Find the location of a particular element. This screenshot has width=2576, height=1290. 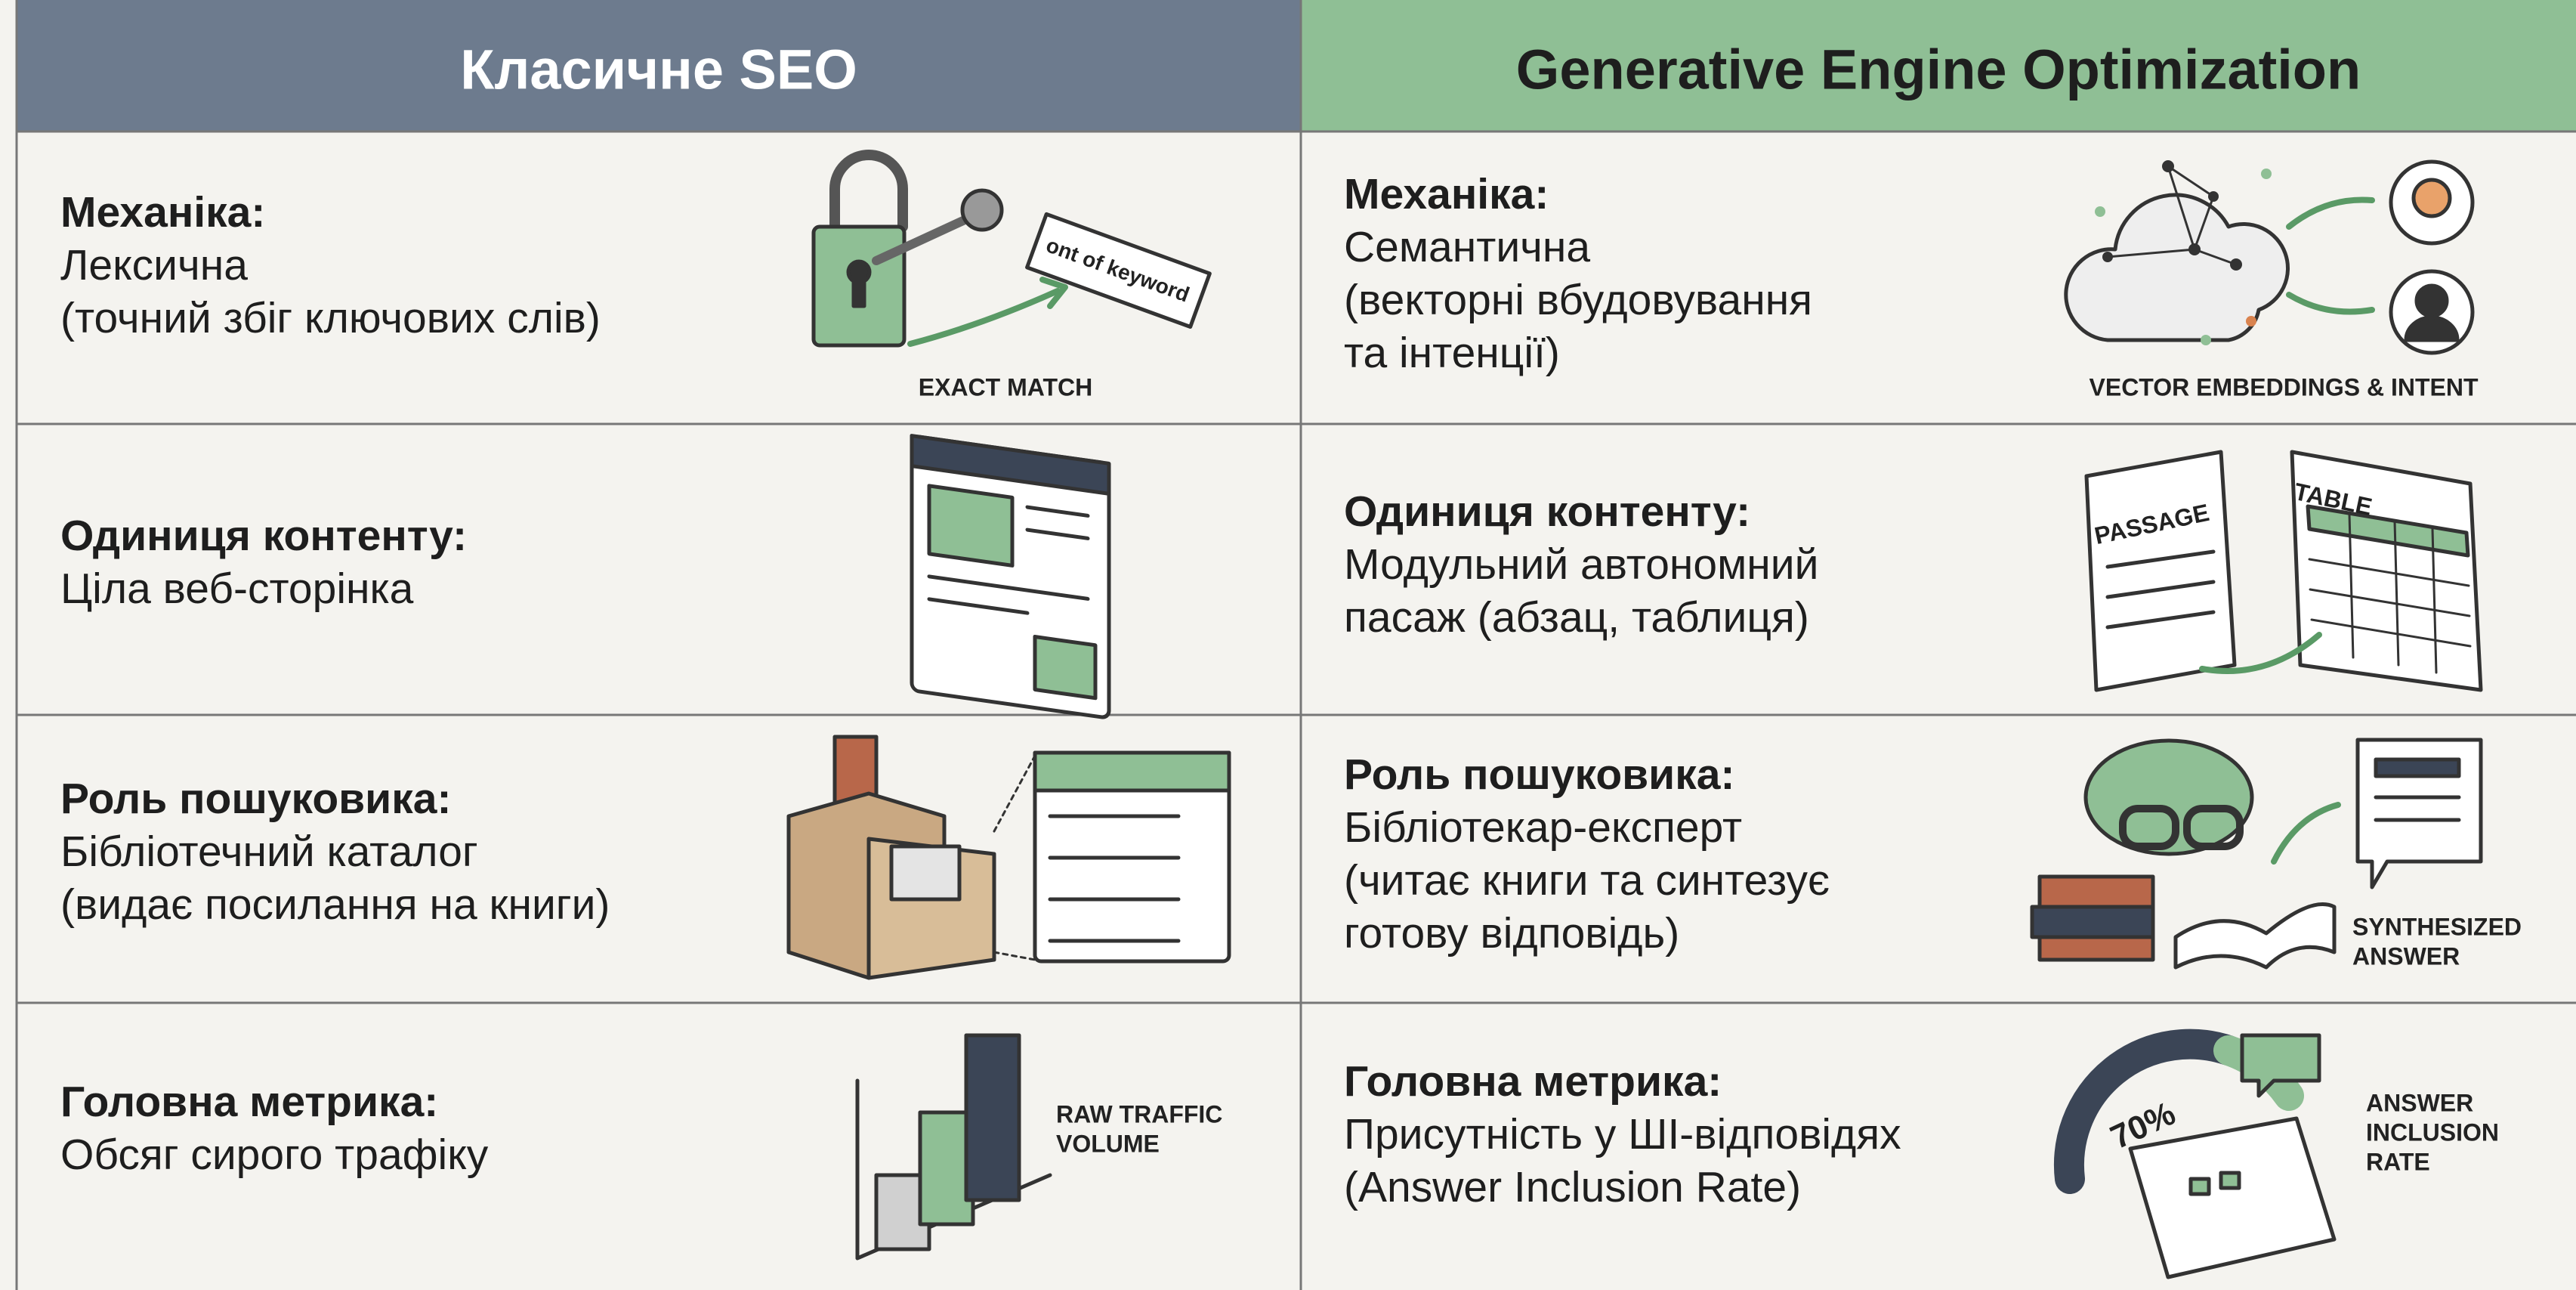

header-left-bg is located at coordinates (659, 65).